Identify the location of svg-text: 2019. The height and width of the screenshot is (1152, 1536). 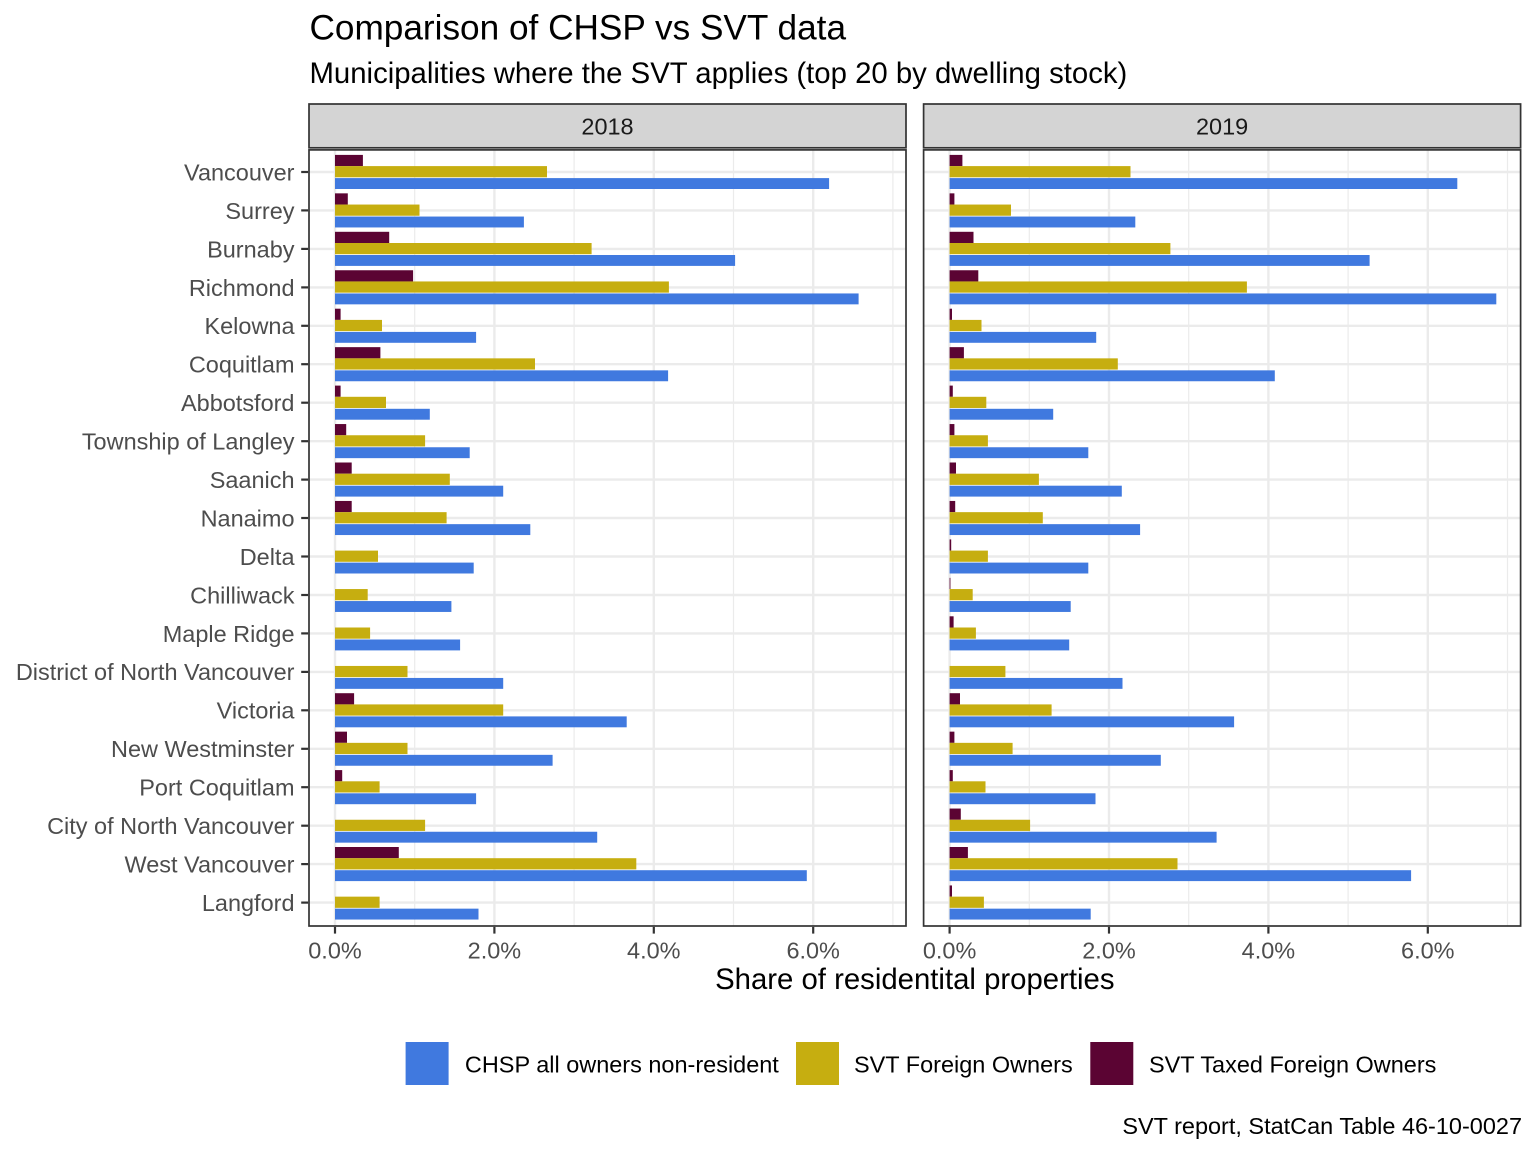
(1222, 127).